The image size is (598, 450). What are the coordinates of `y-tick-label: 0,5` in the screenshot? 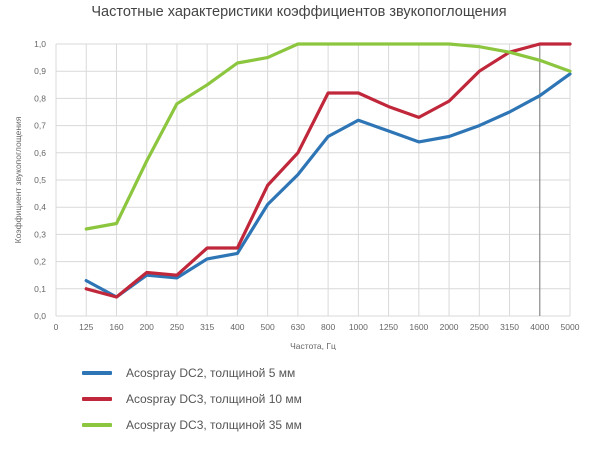 It's located at (40, 180).